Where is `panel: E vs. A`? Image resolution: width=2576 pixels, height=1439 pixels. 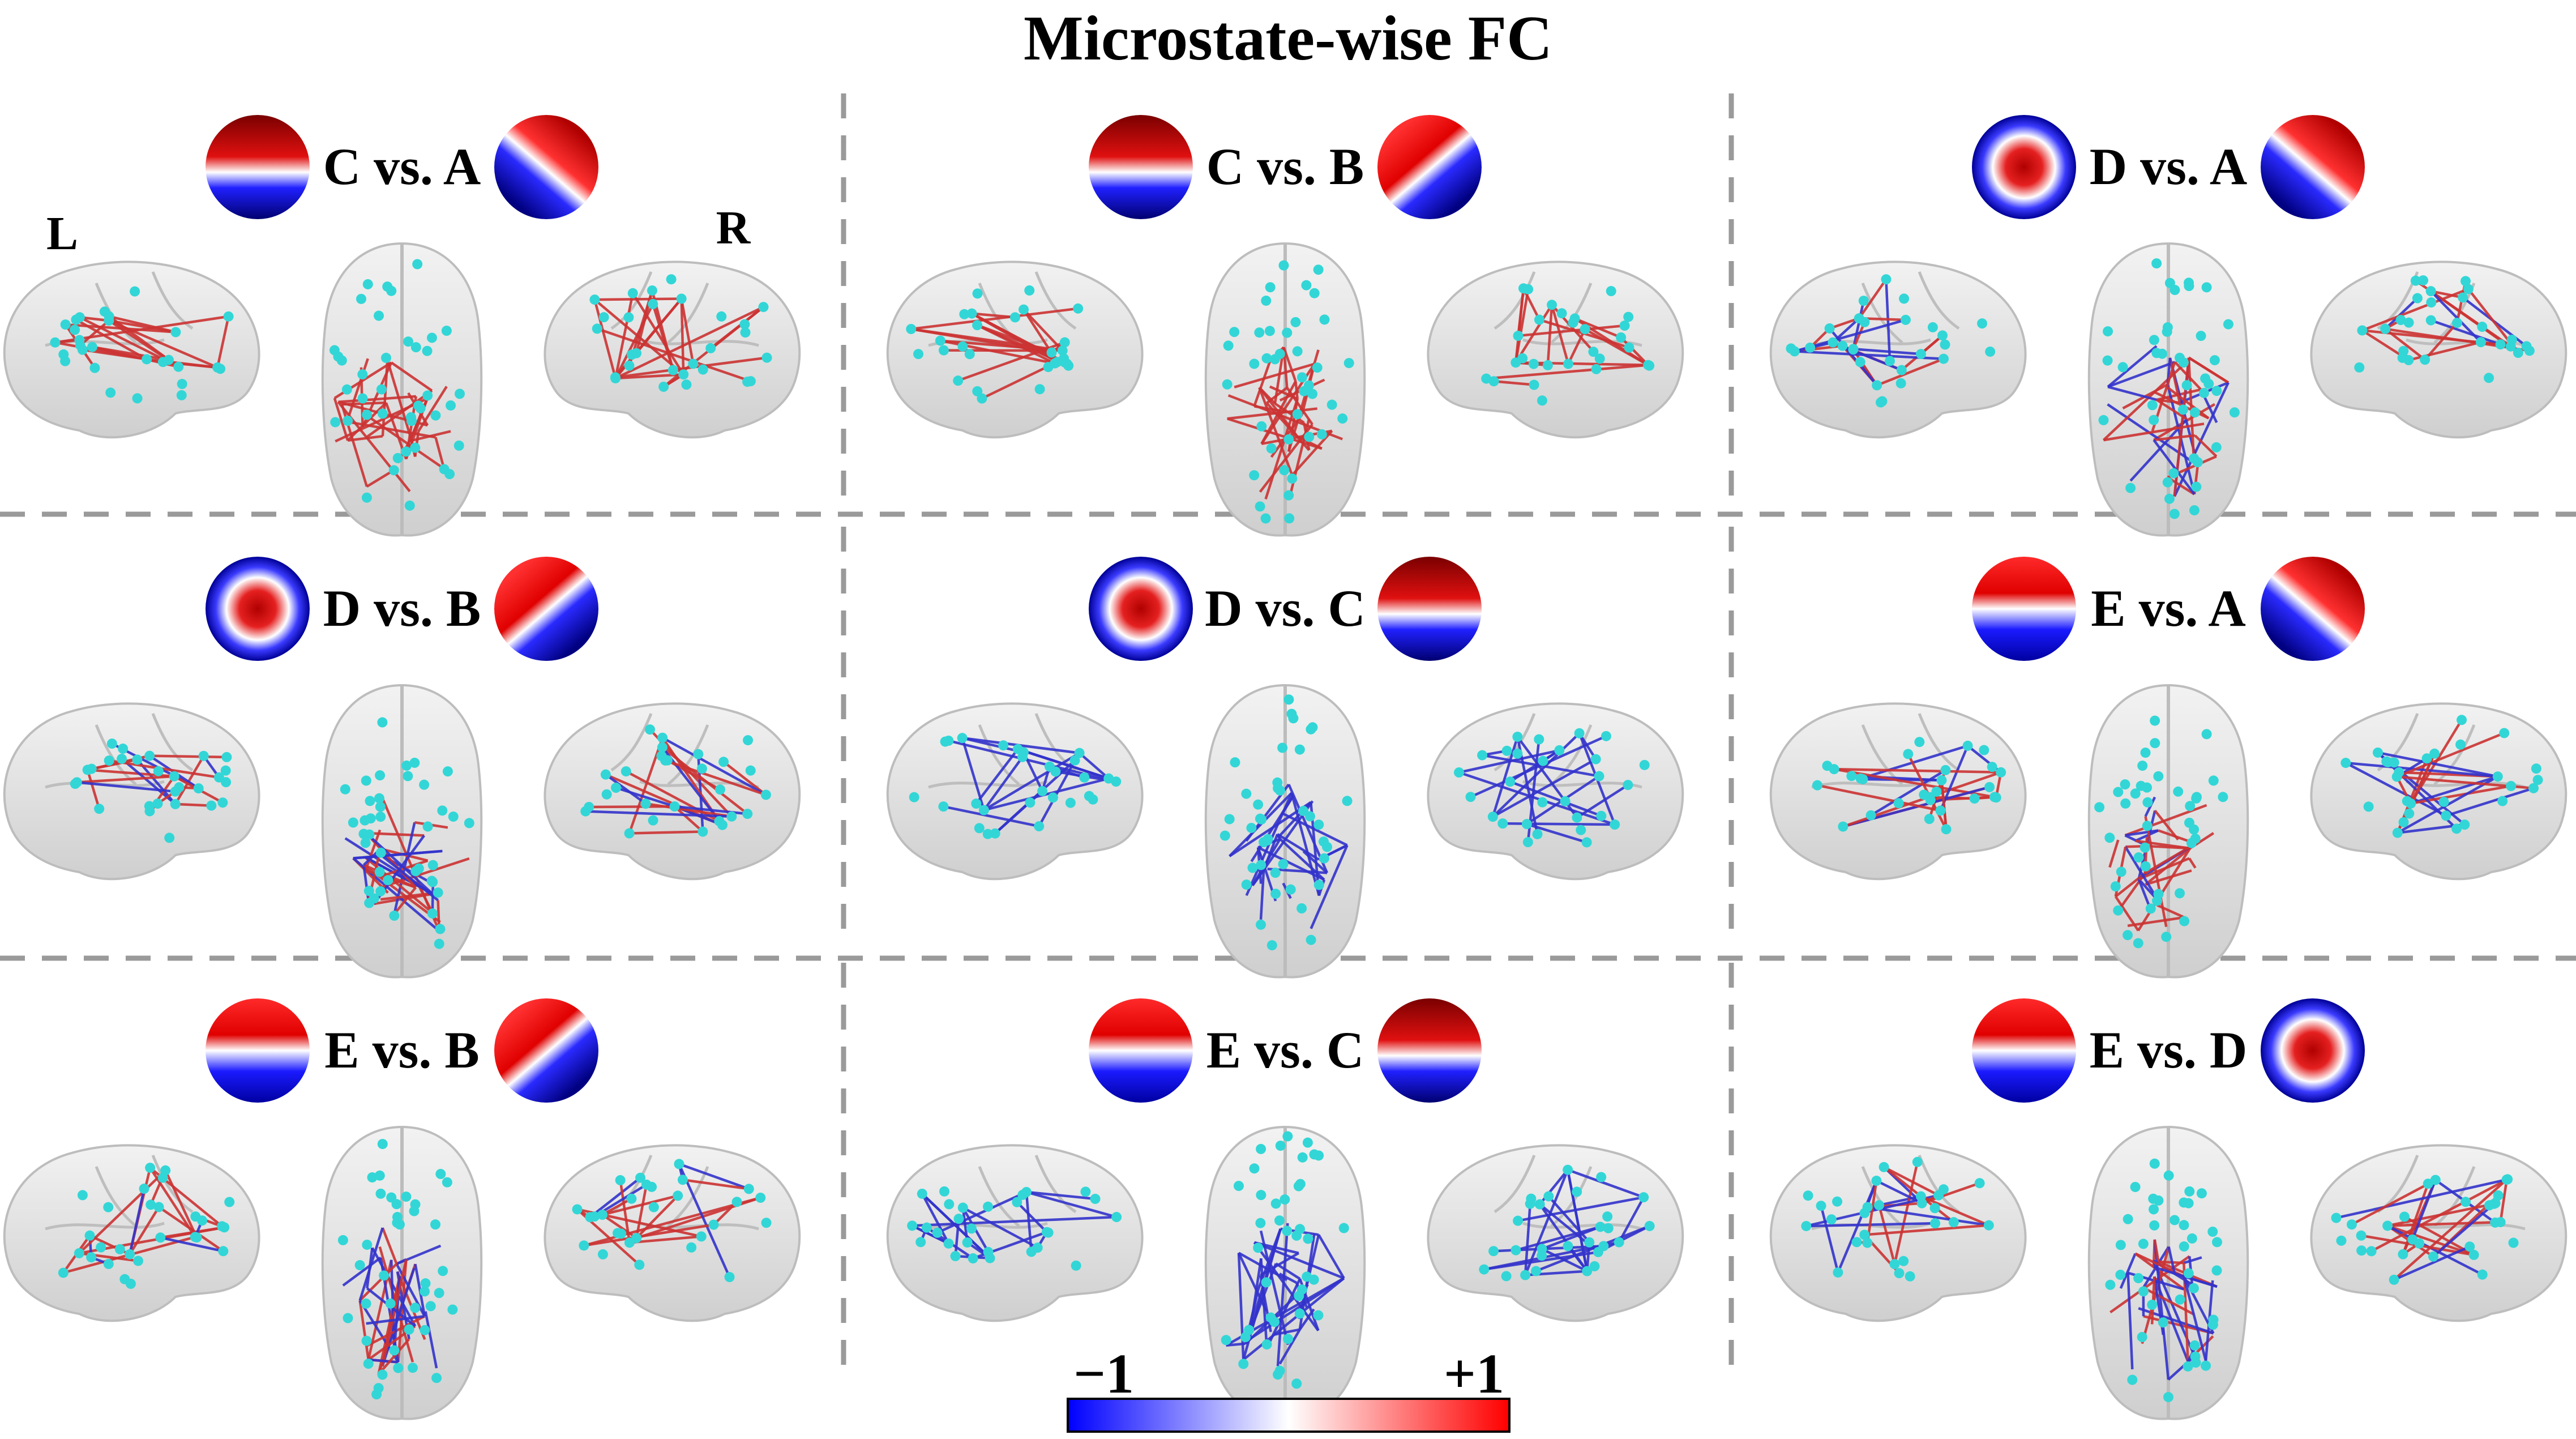
panel: E vs. A is located at coordinates (2168, 768).